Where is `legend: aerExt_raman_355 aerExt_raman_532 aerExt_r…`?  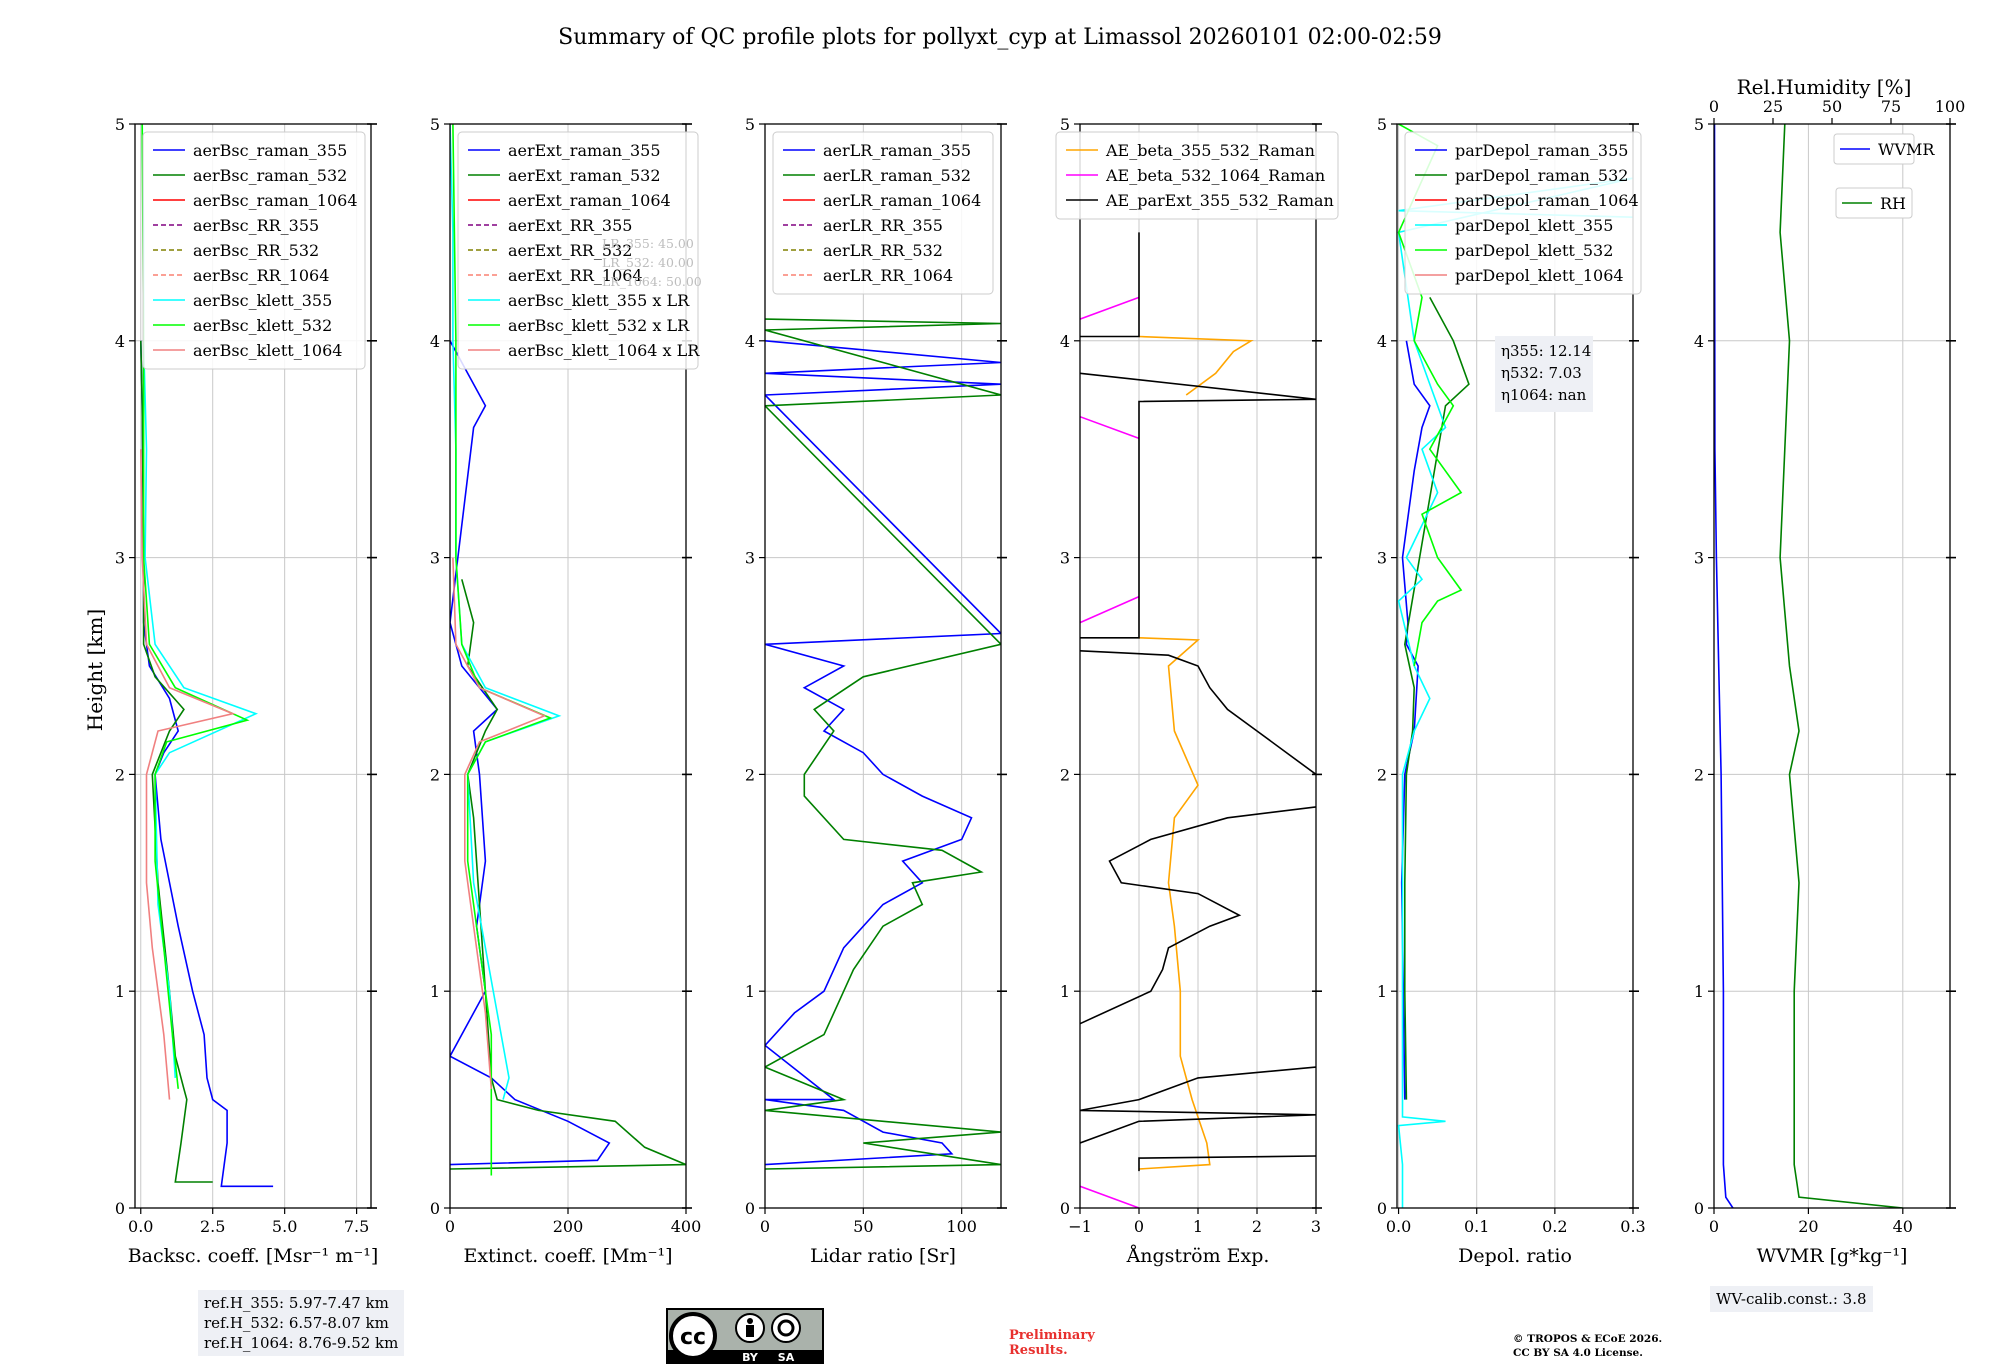 legend: aerExt_raman_355 aerExt_raman_532 aerExt_r… is located at coordinates (578, 250).